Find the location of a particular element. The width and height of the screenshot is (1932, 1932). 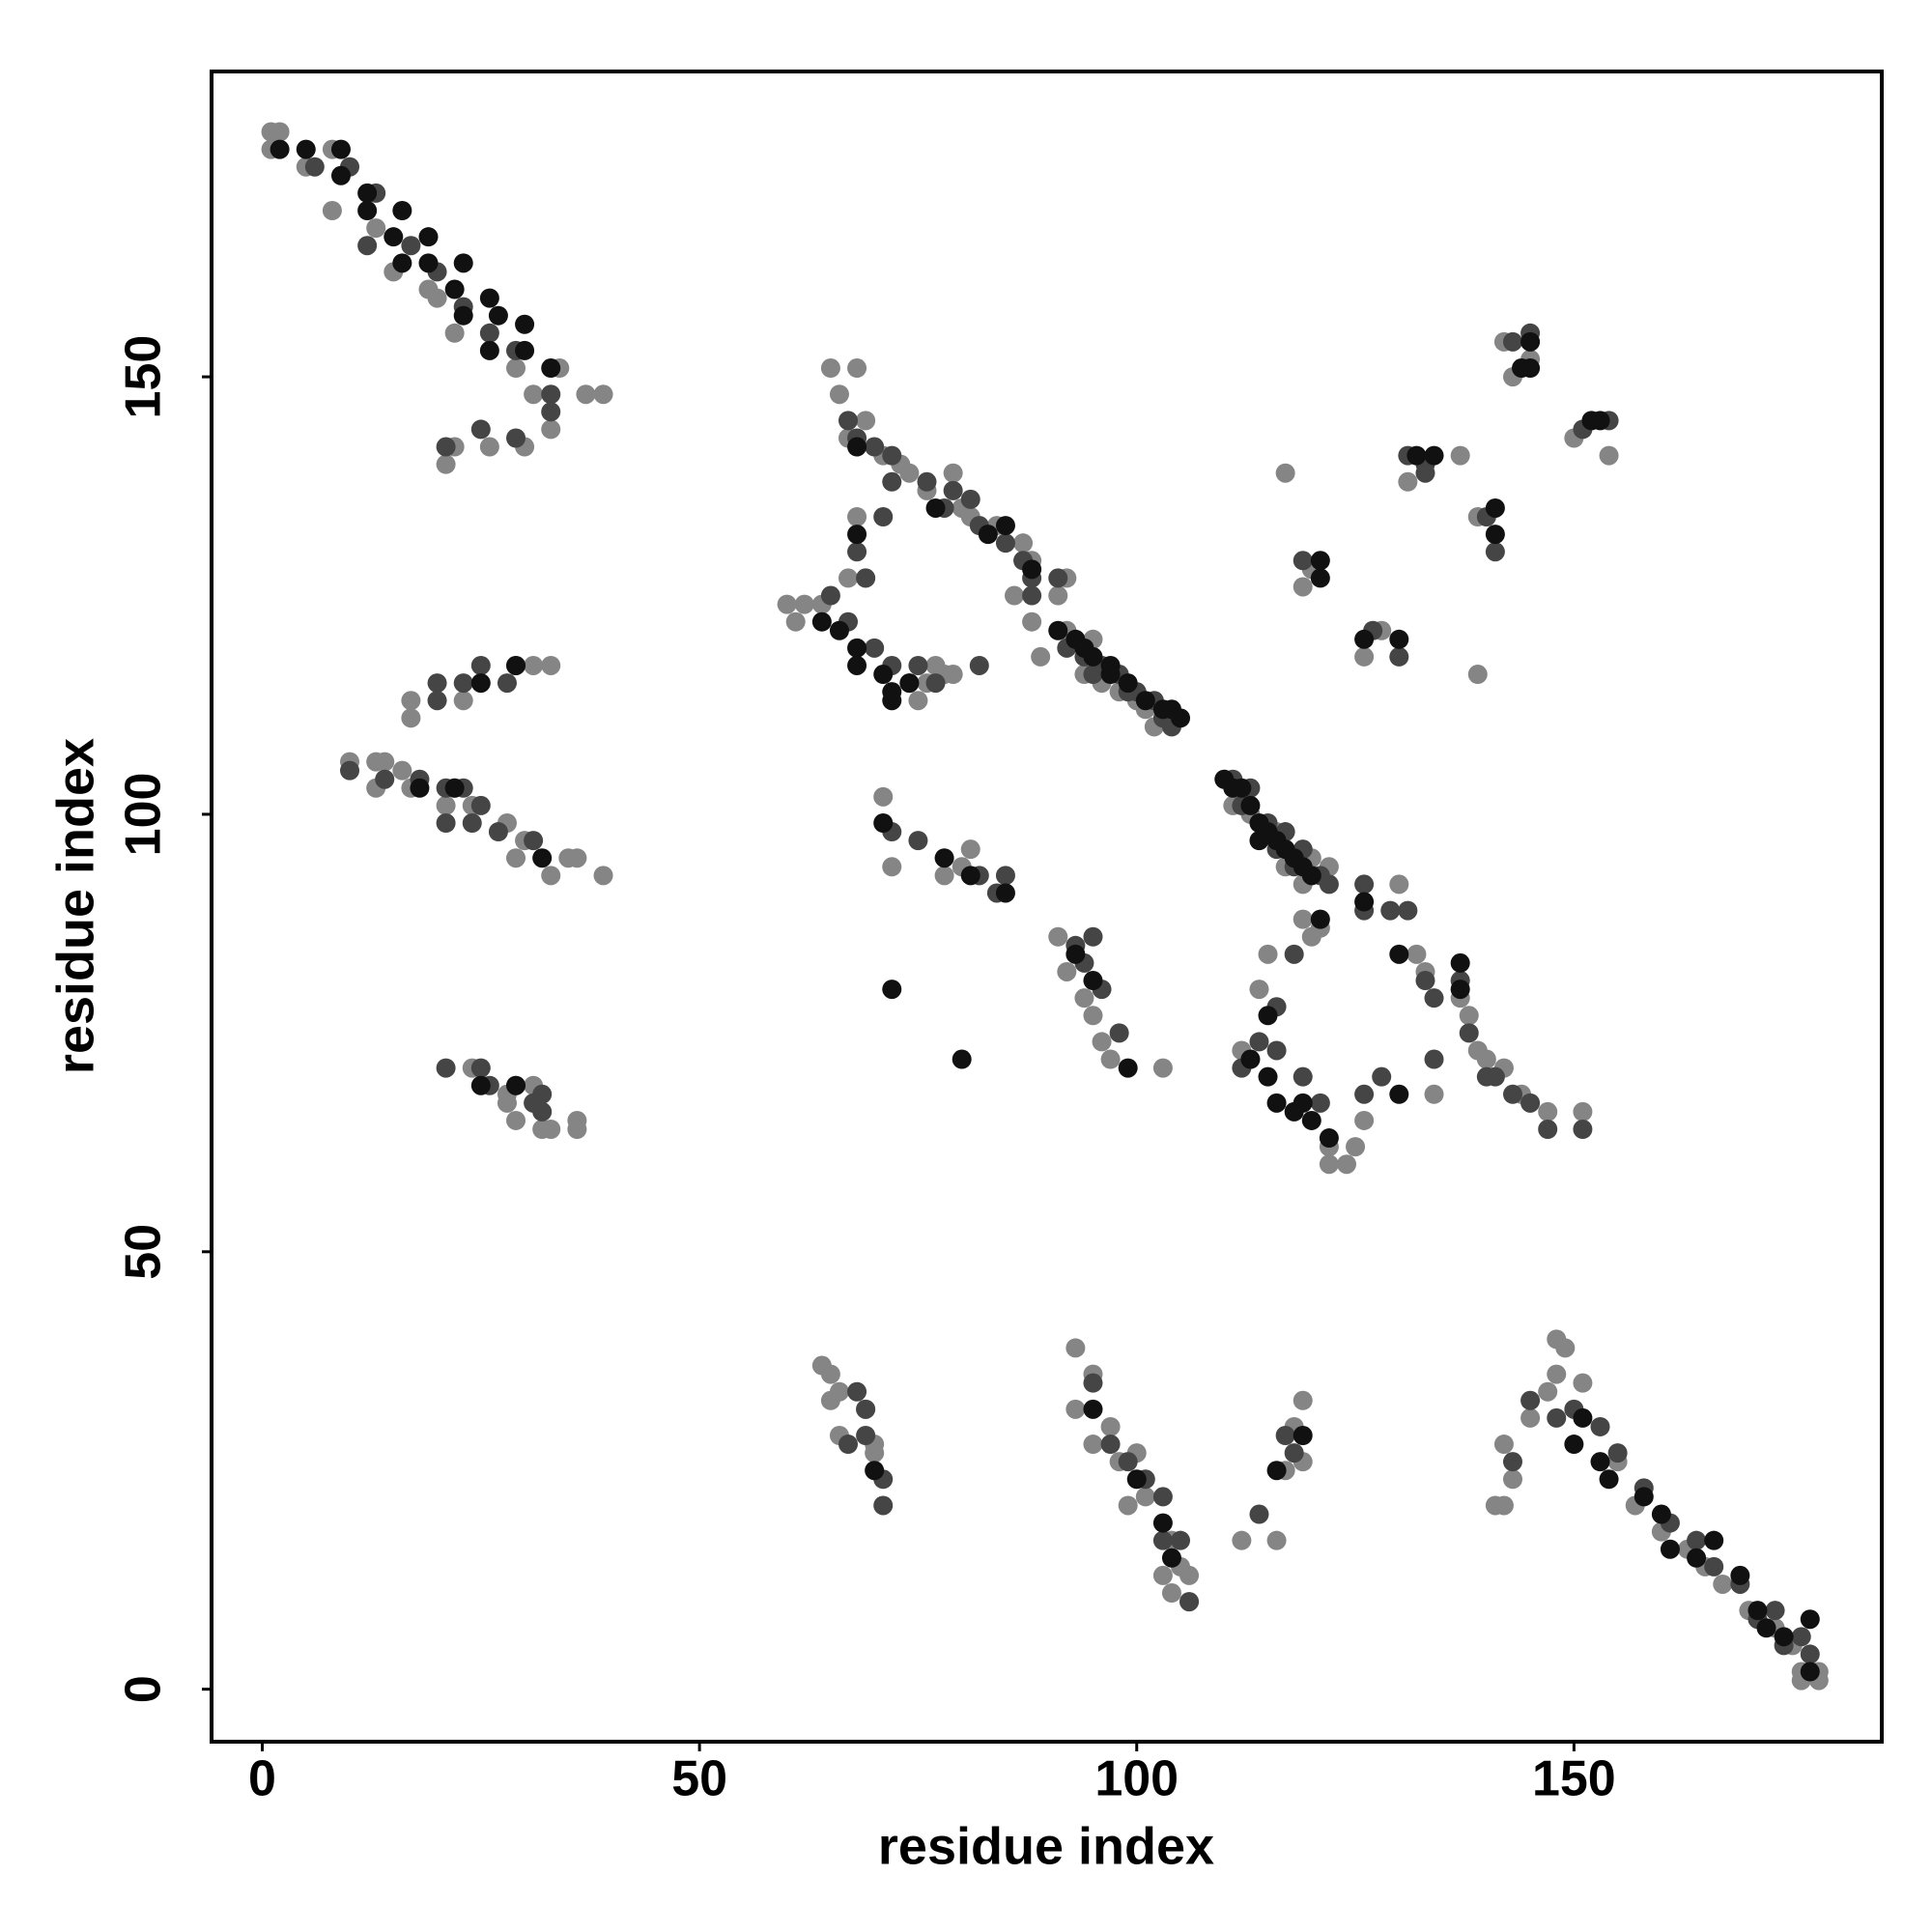

x-tick-label: 50 is located at coordinates (699, 1779).